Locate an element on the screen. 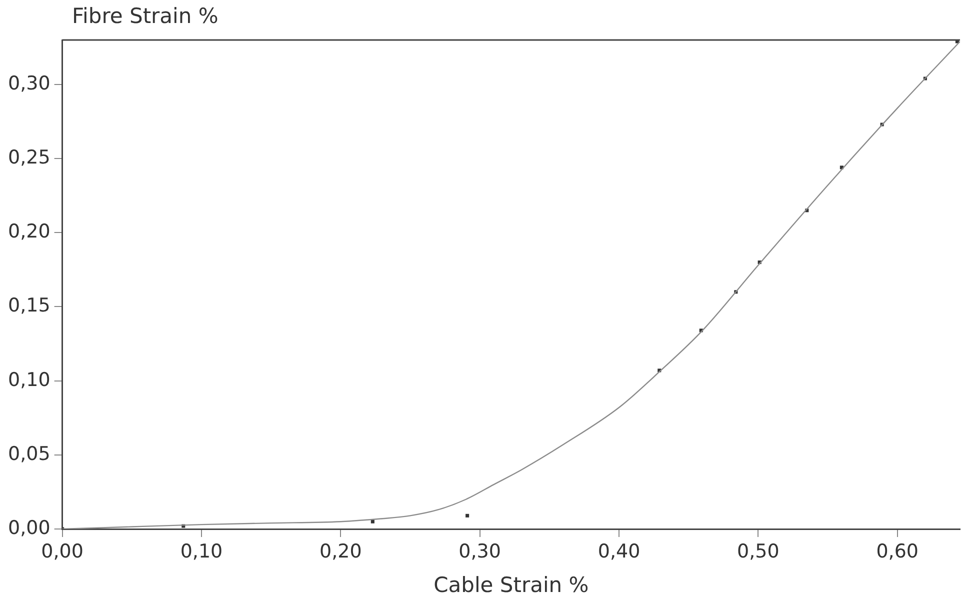 Image resolution: width=964 pixels, height=607 pixels. x-tick-label: 0,40 is located at coordinates (619, 551).